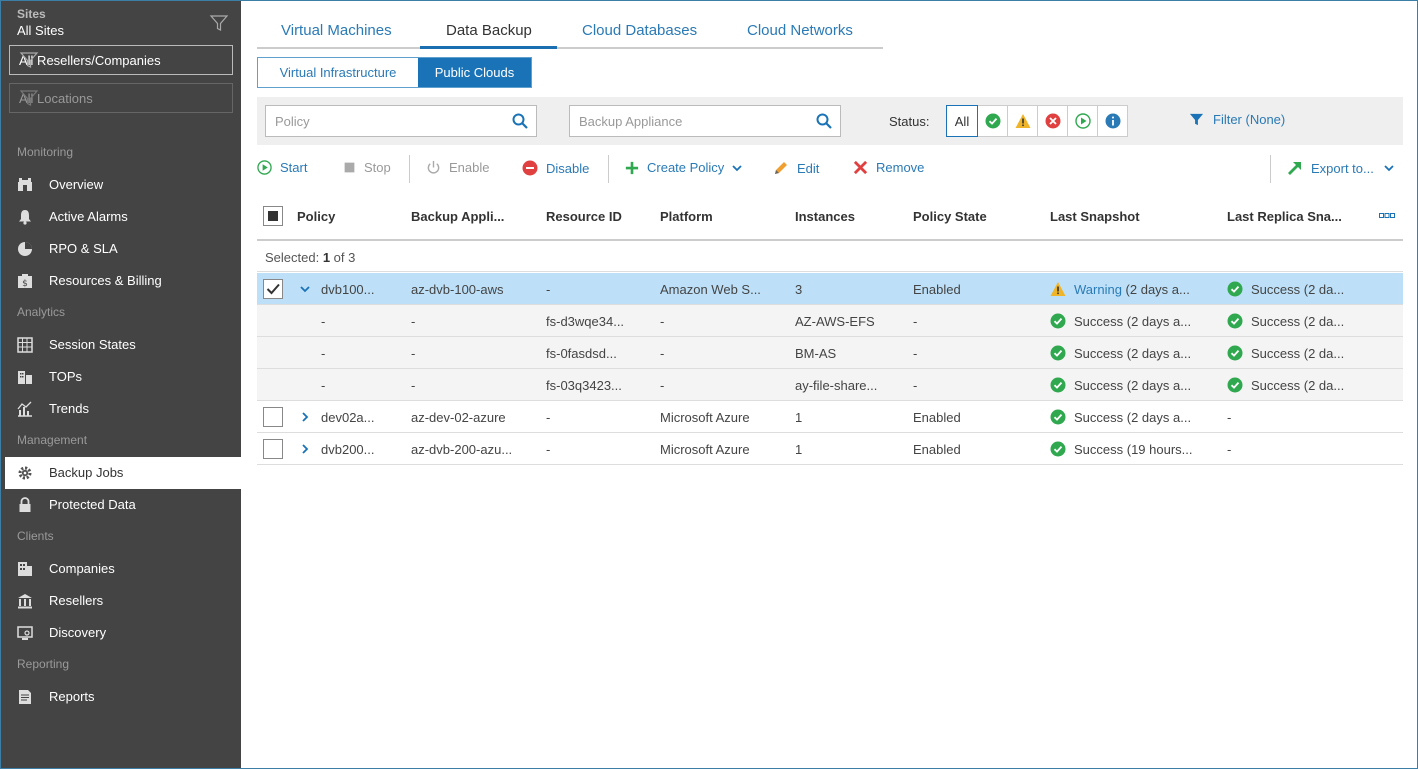 The width and height of the screenshot is (1418, 769). I want to click on nav-session-states: Session States, so click(121, 345).